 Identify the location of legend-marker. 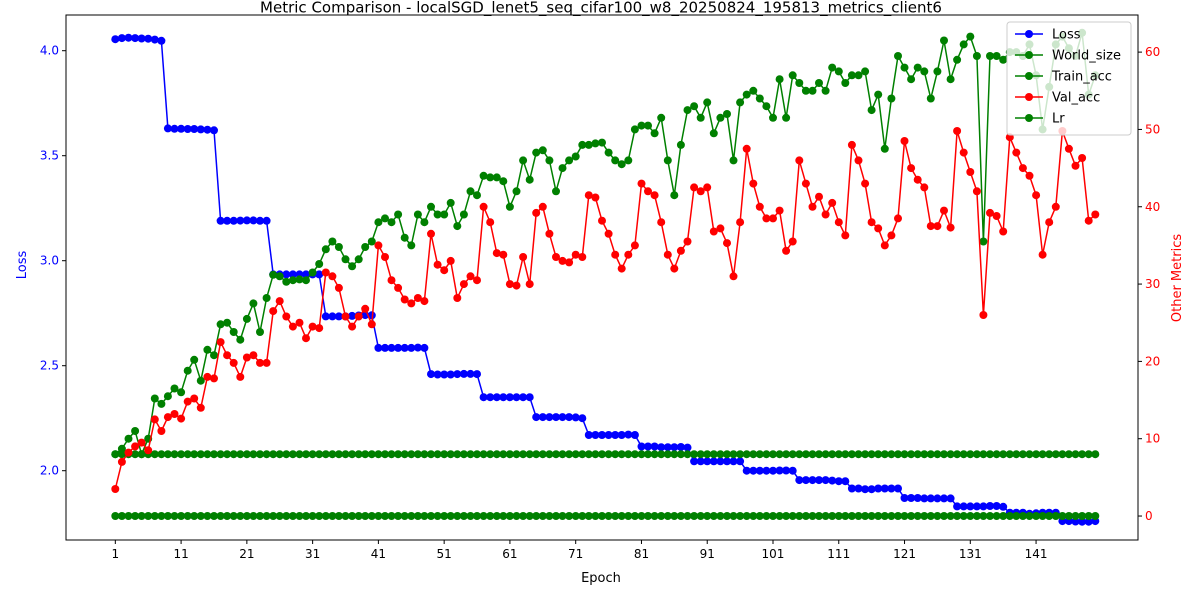
(1029, 76).